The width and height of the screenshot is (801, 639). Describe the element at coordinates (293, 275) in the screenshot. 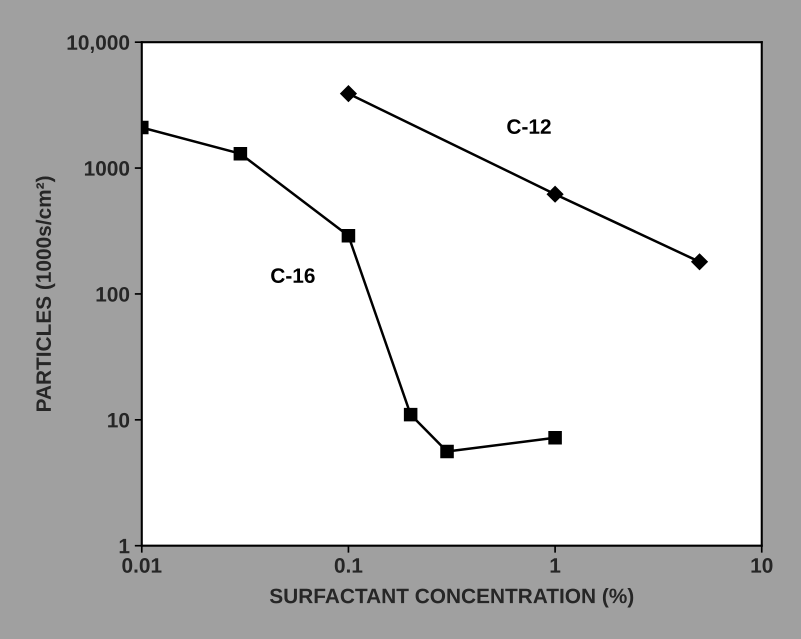

I see `series-label: C-16` at that location.